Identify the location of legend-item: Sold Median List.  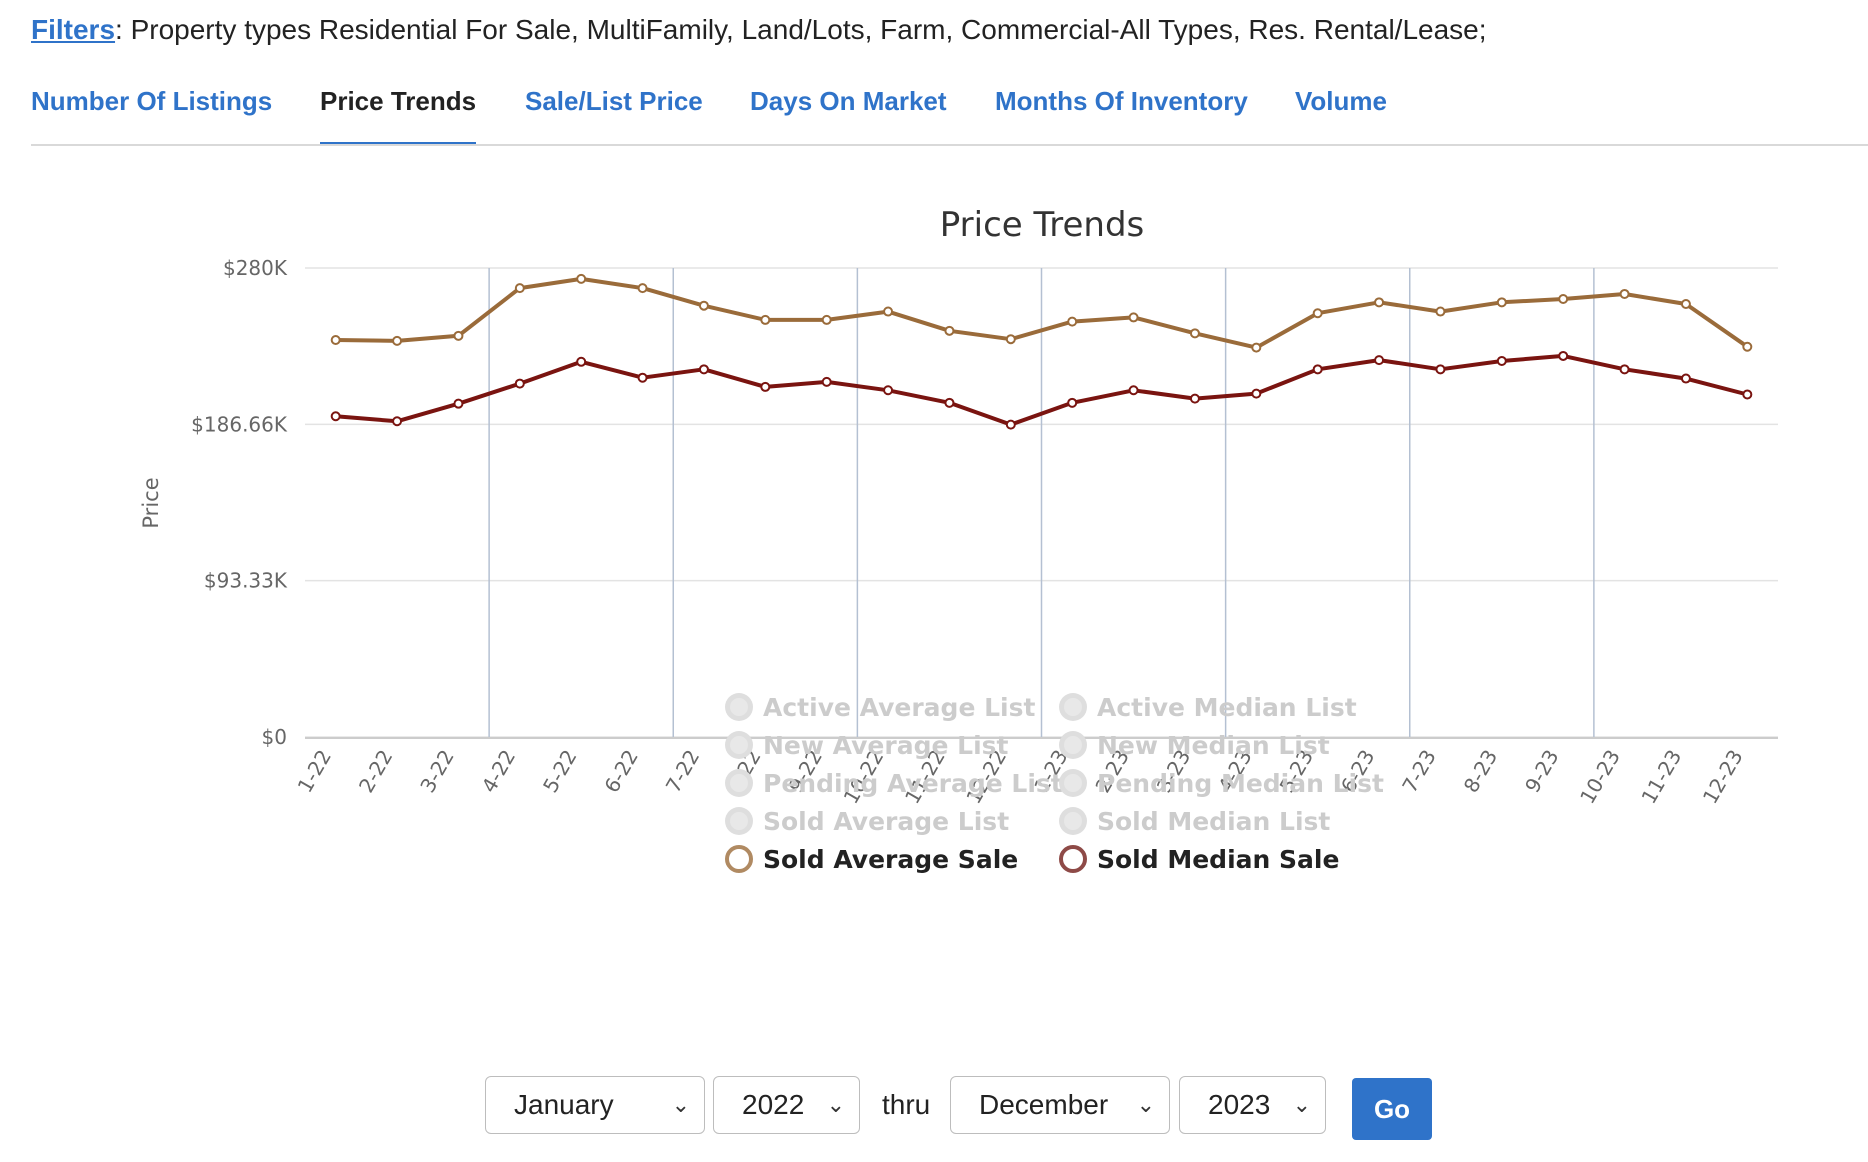
(1194, 821).